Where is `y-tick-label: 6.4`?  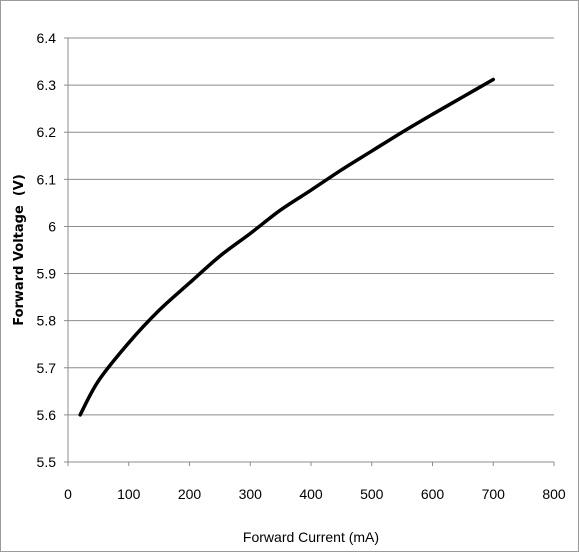
y-tick-label: 6.4 is located at coordinates (47, 38).